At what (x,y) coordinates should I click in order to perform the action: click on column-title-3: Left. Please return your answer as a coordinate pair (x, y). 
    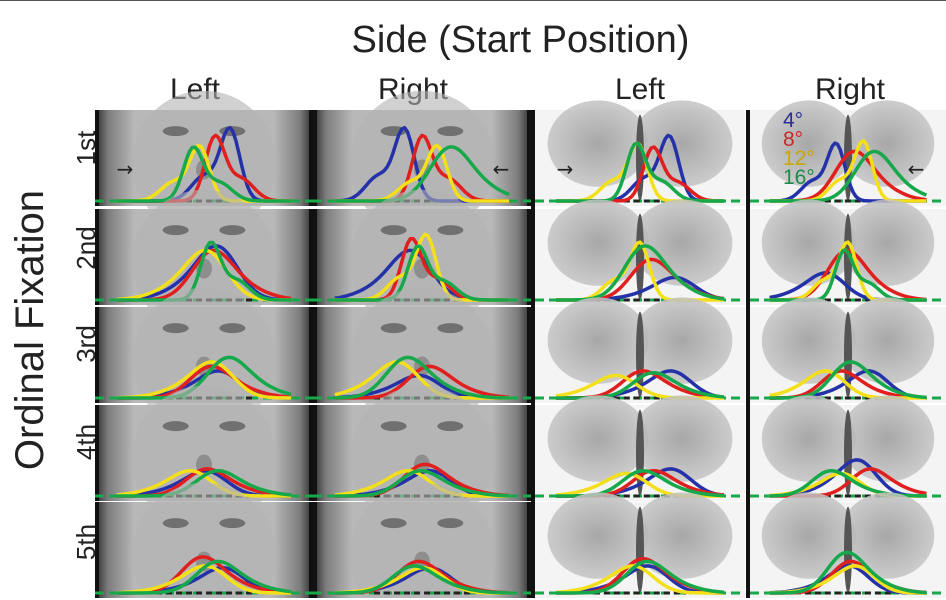
    Looking at the image, I should click on (640, 89).